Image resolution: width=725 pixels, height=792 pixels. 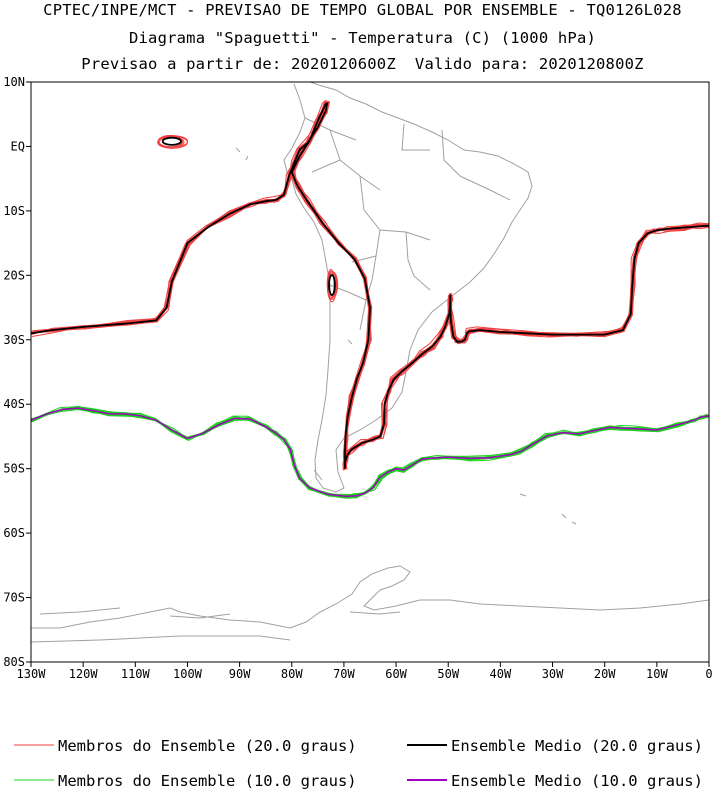 What do you see at coordinates (220, 613) in the screenshot?
I see `ice-shelf-outline` at bounding box center [220, 613].